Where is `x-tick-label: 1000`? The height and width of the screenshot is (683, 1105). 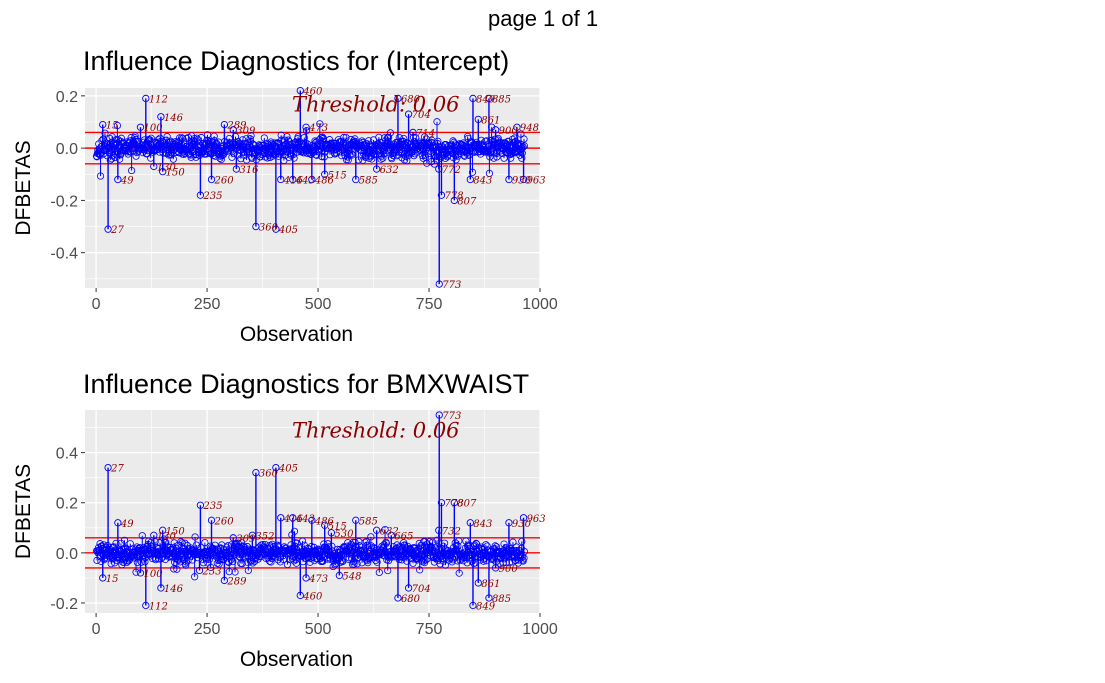 x-tick-label: 1000 is located at coordinates (540, 304).